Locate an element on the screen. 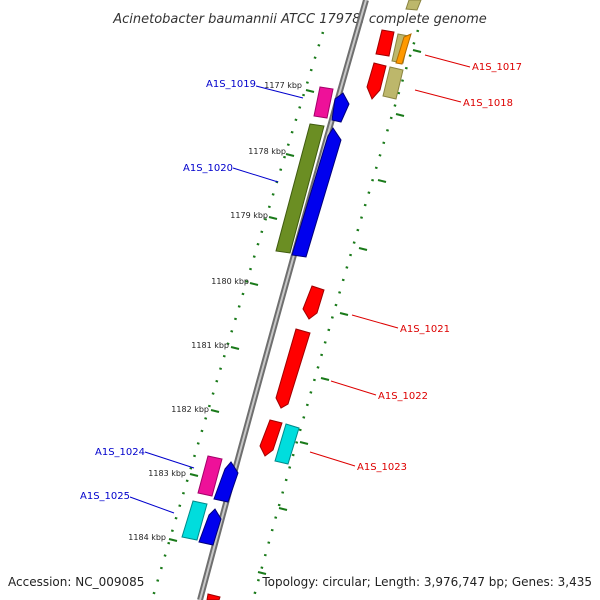  gene-a1s-1022-red is located at coordinates (293, 368).